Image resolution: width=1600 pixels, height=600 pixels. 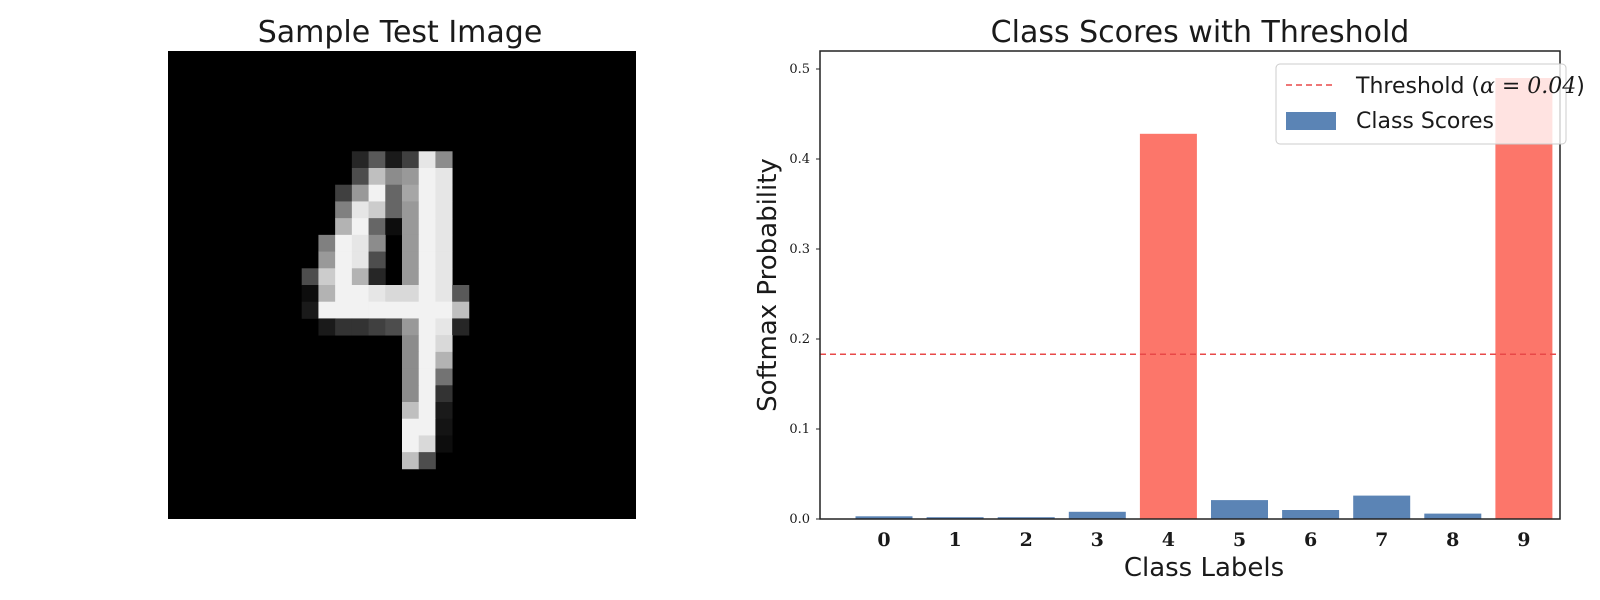 What do you see at coordinates (1203, 540) in the screenshot?
I see `x-axis-ticks: 0 1 2 3 4 5 6 7 8 9` at bounding box center [1203, 540].